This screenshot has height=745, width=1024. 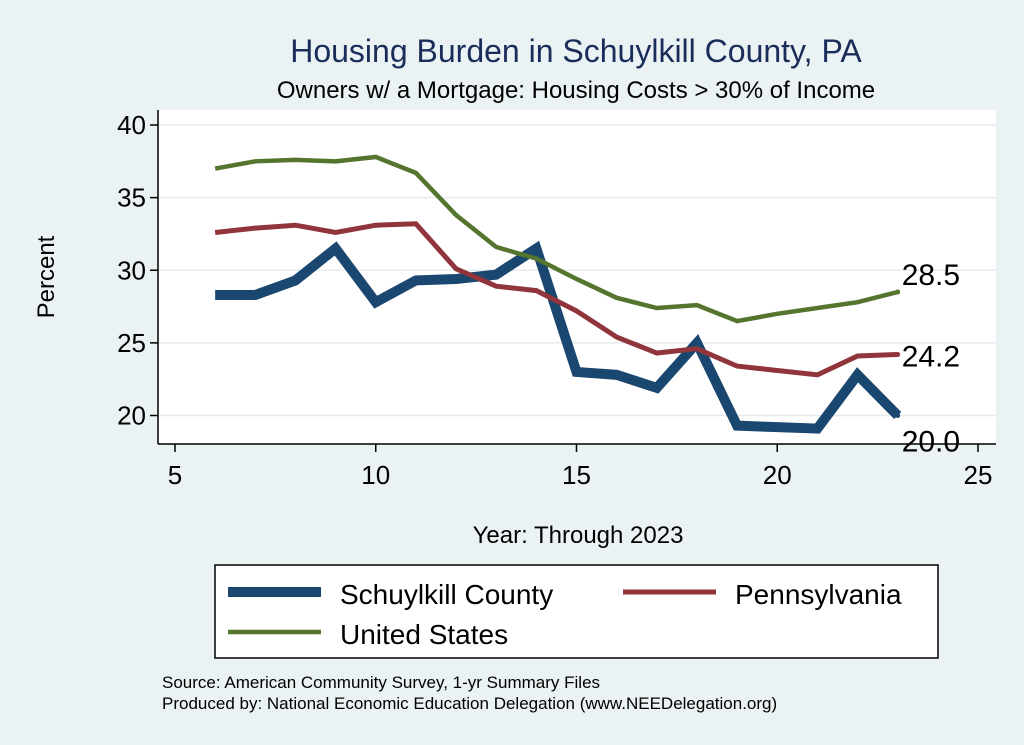 I want to click on series-line-pennsylvania, so click(x=556, y=299).